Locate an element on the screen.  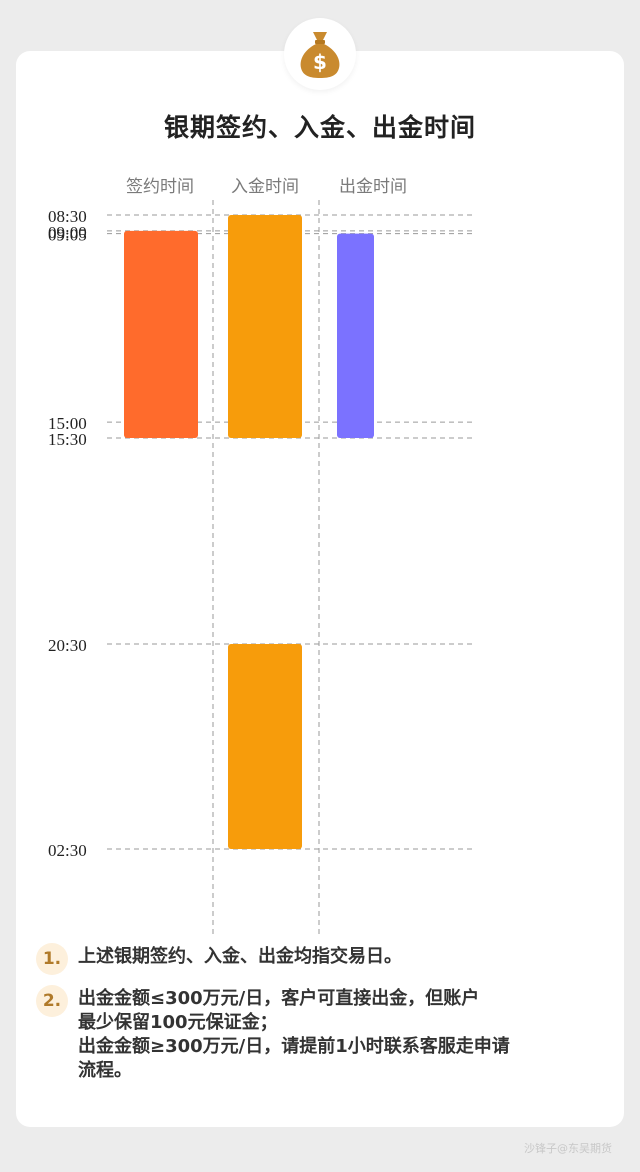
category-label: 出金时间 is located at coordinates (373, 187).